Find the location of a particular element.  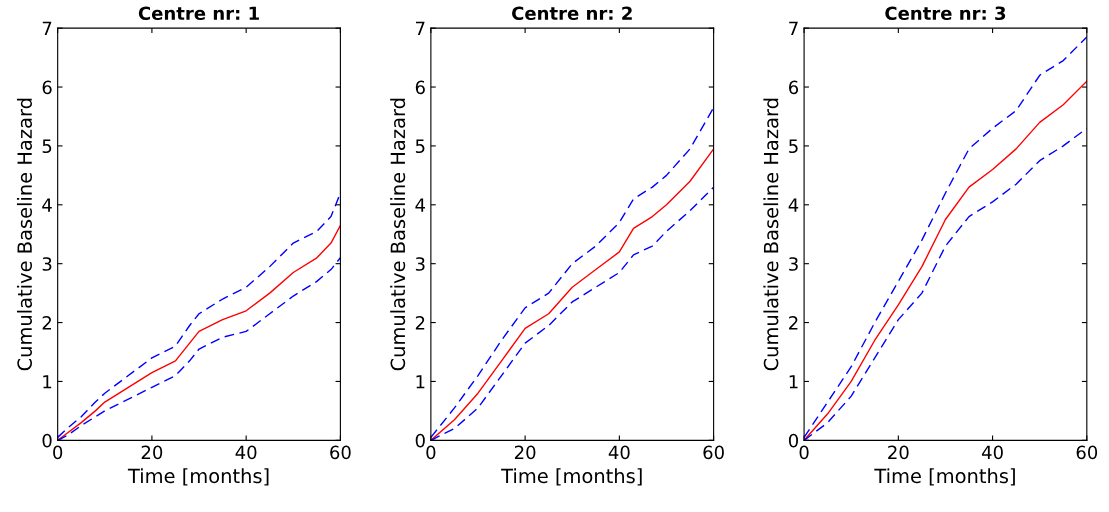

chart-title: Centre nr: 3 is located at coordinates (945, 13).